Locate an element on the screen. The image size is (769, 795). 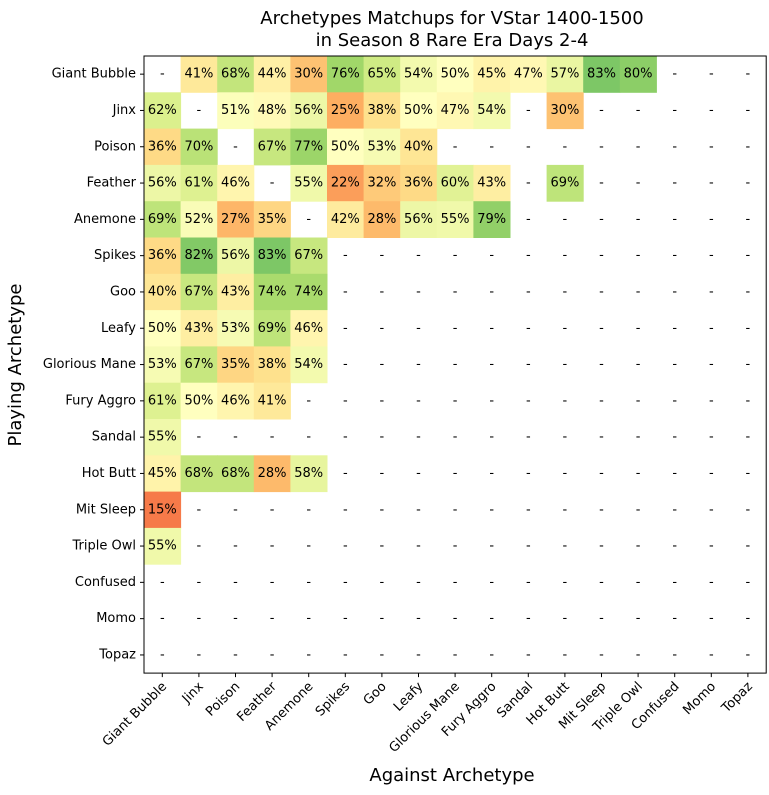
y-tick-label: Goo is located at coordinates (123, 291).